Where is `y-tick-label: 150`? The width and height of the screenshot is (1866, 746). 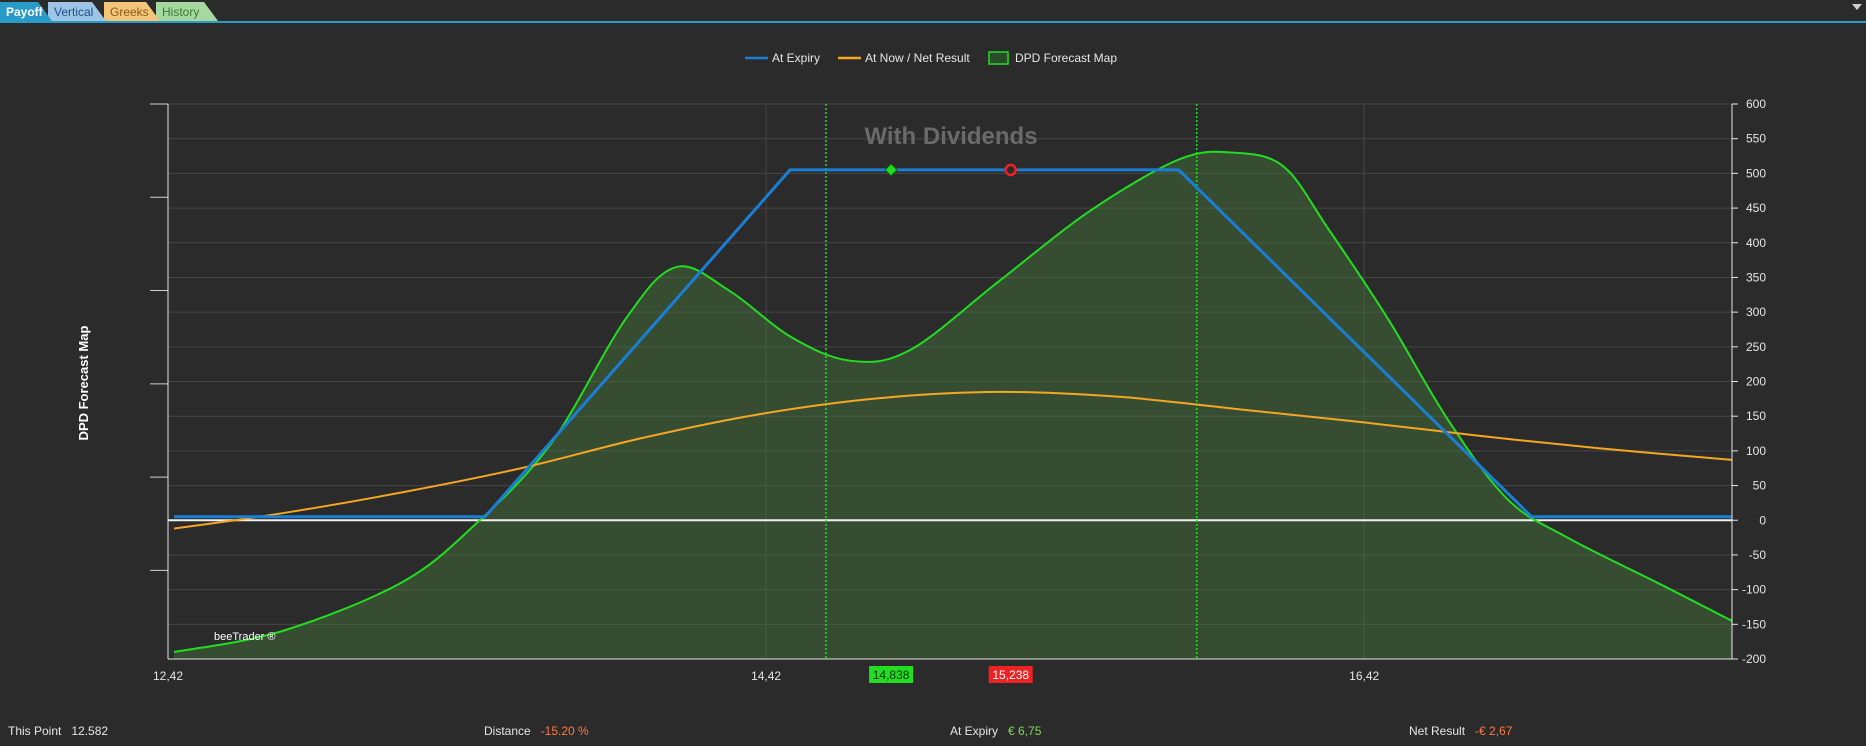
y-tick-label: 150 is located at coordinates (1756, 416).